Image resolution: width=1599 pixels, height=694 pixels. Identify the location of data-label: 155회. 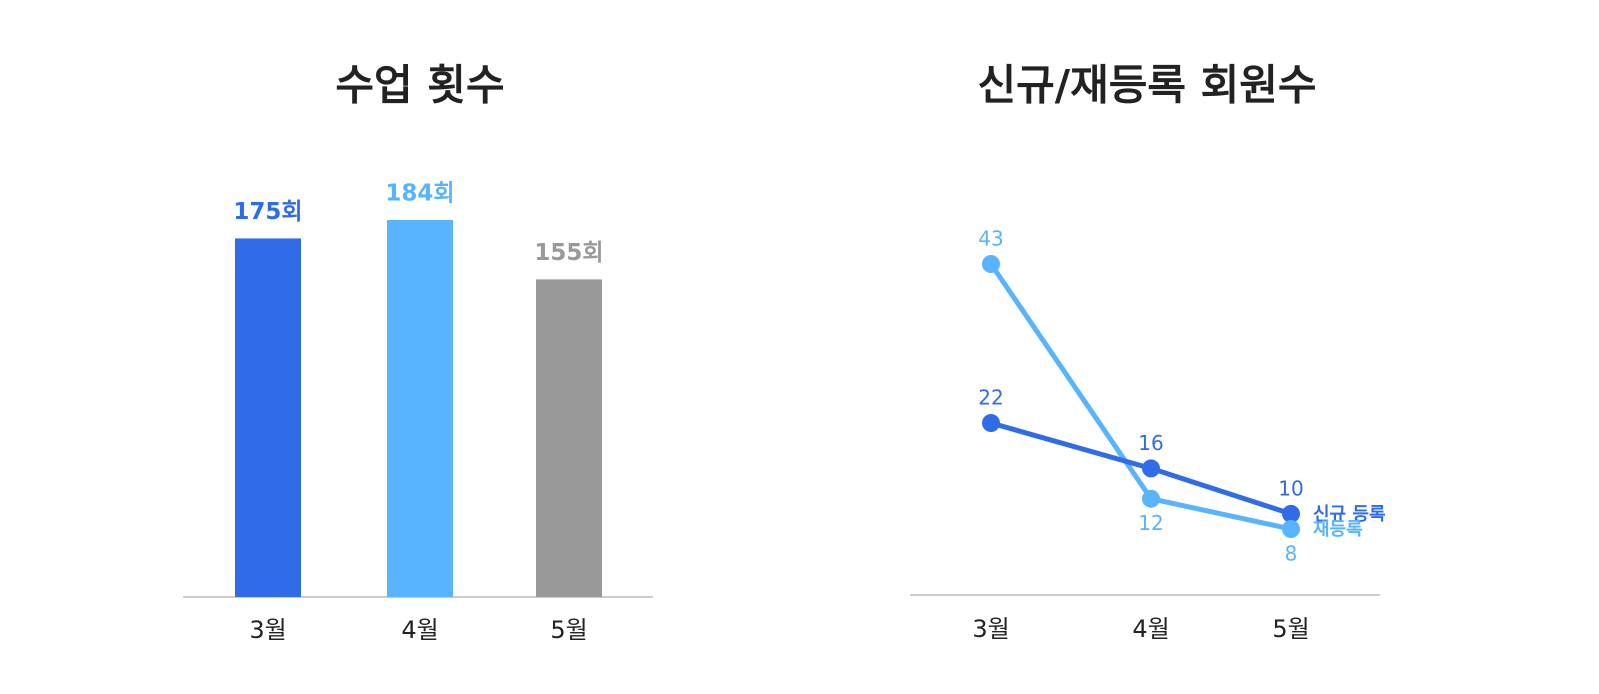
(568, 253).